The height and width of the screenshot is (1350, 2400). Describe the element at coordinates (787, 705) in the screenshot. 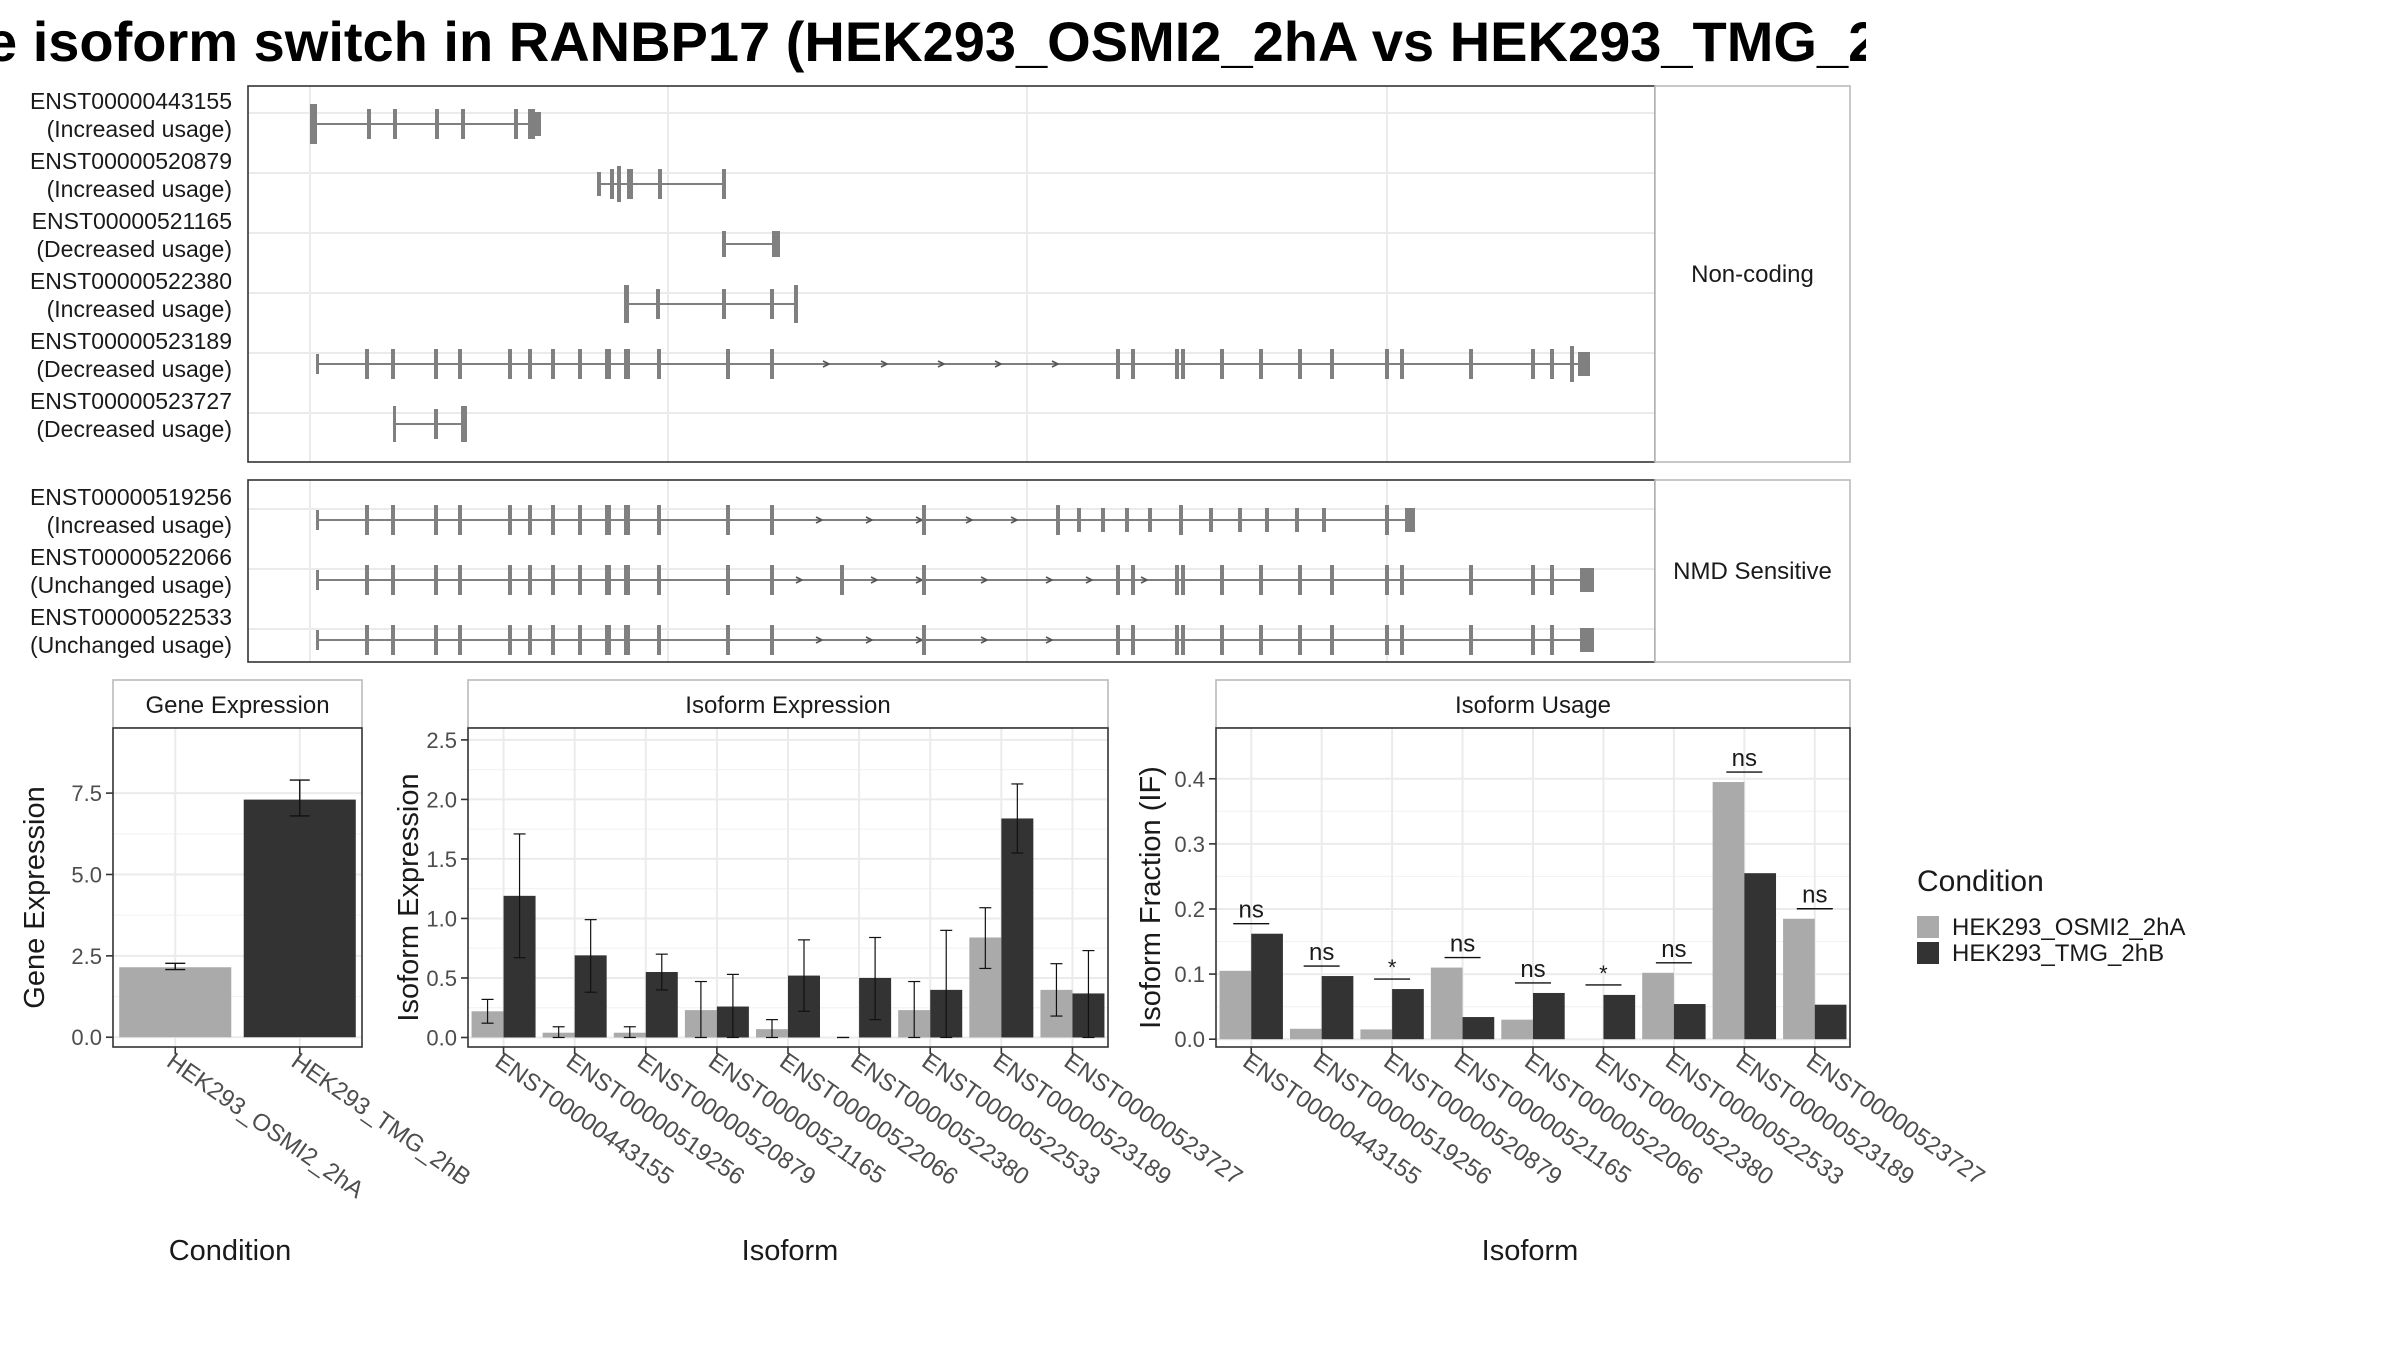

I see `facet-strip-title: Isoform Expression` at that location.